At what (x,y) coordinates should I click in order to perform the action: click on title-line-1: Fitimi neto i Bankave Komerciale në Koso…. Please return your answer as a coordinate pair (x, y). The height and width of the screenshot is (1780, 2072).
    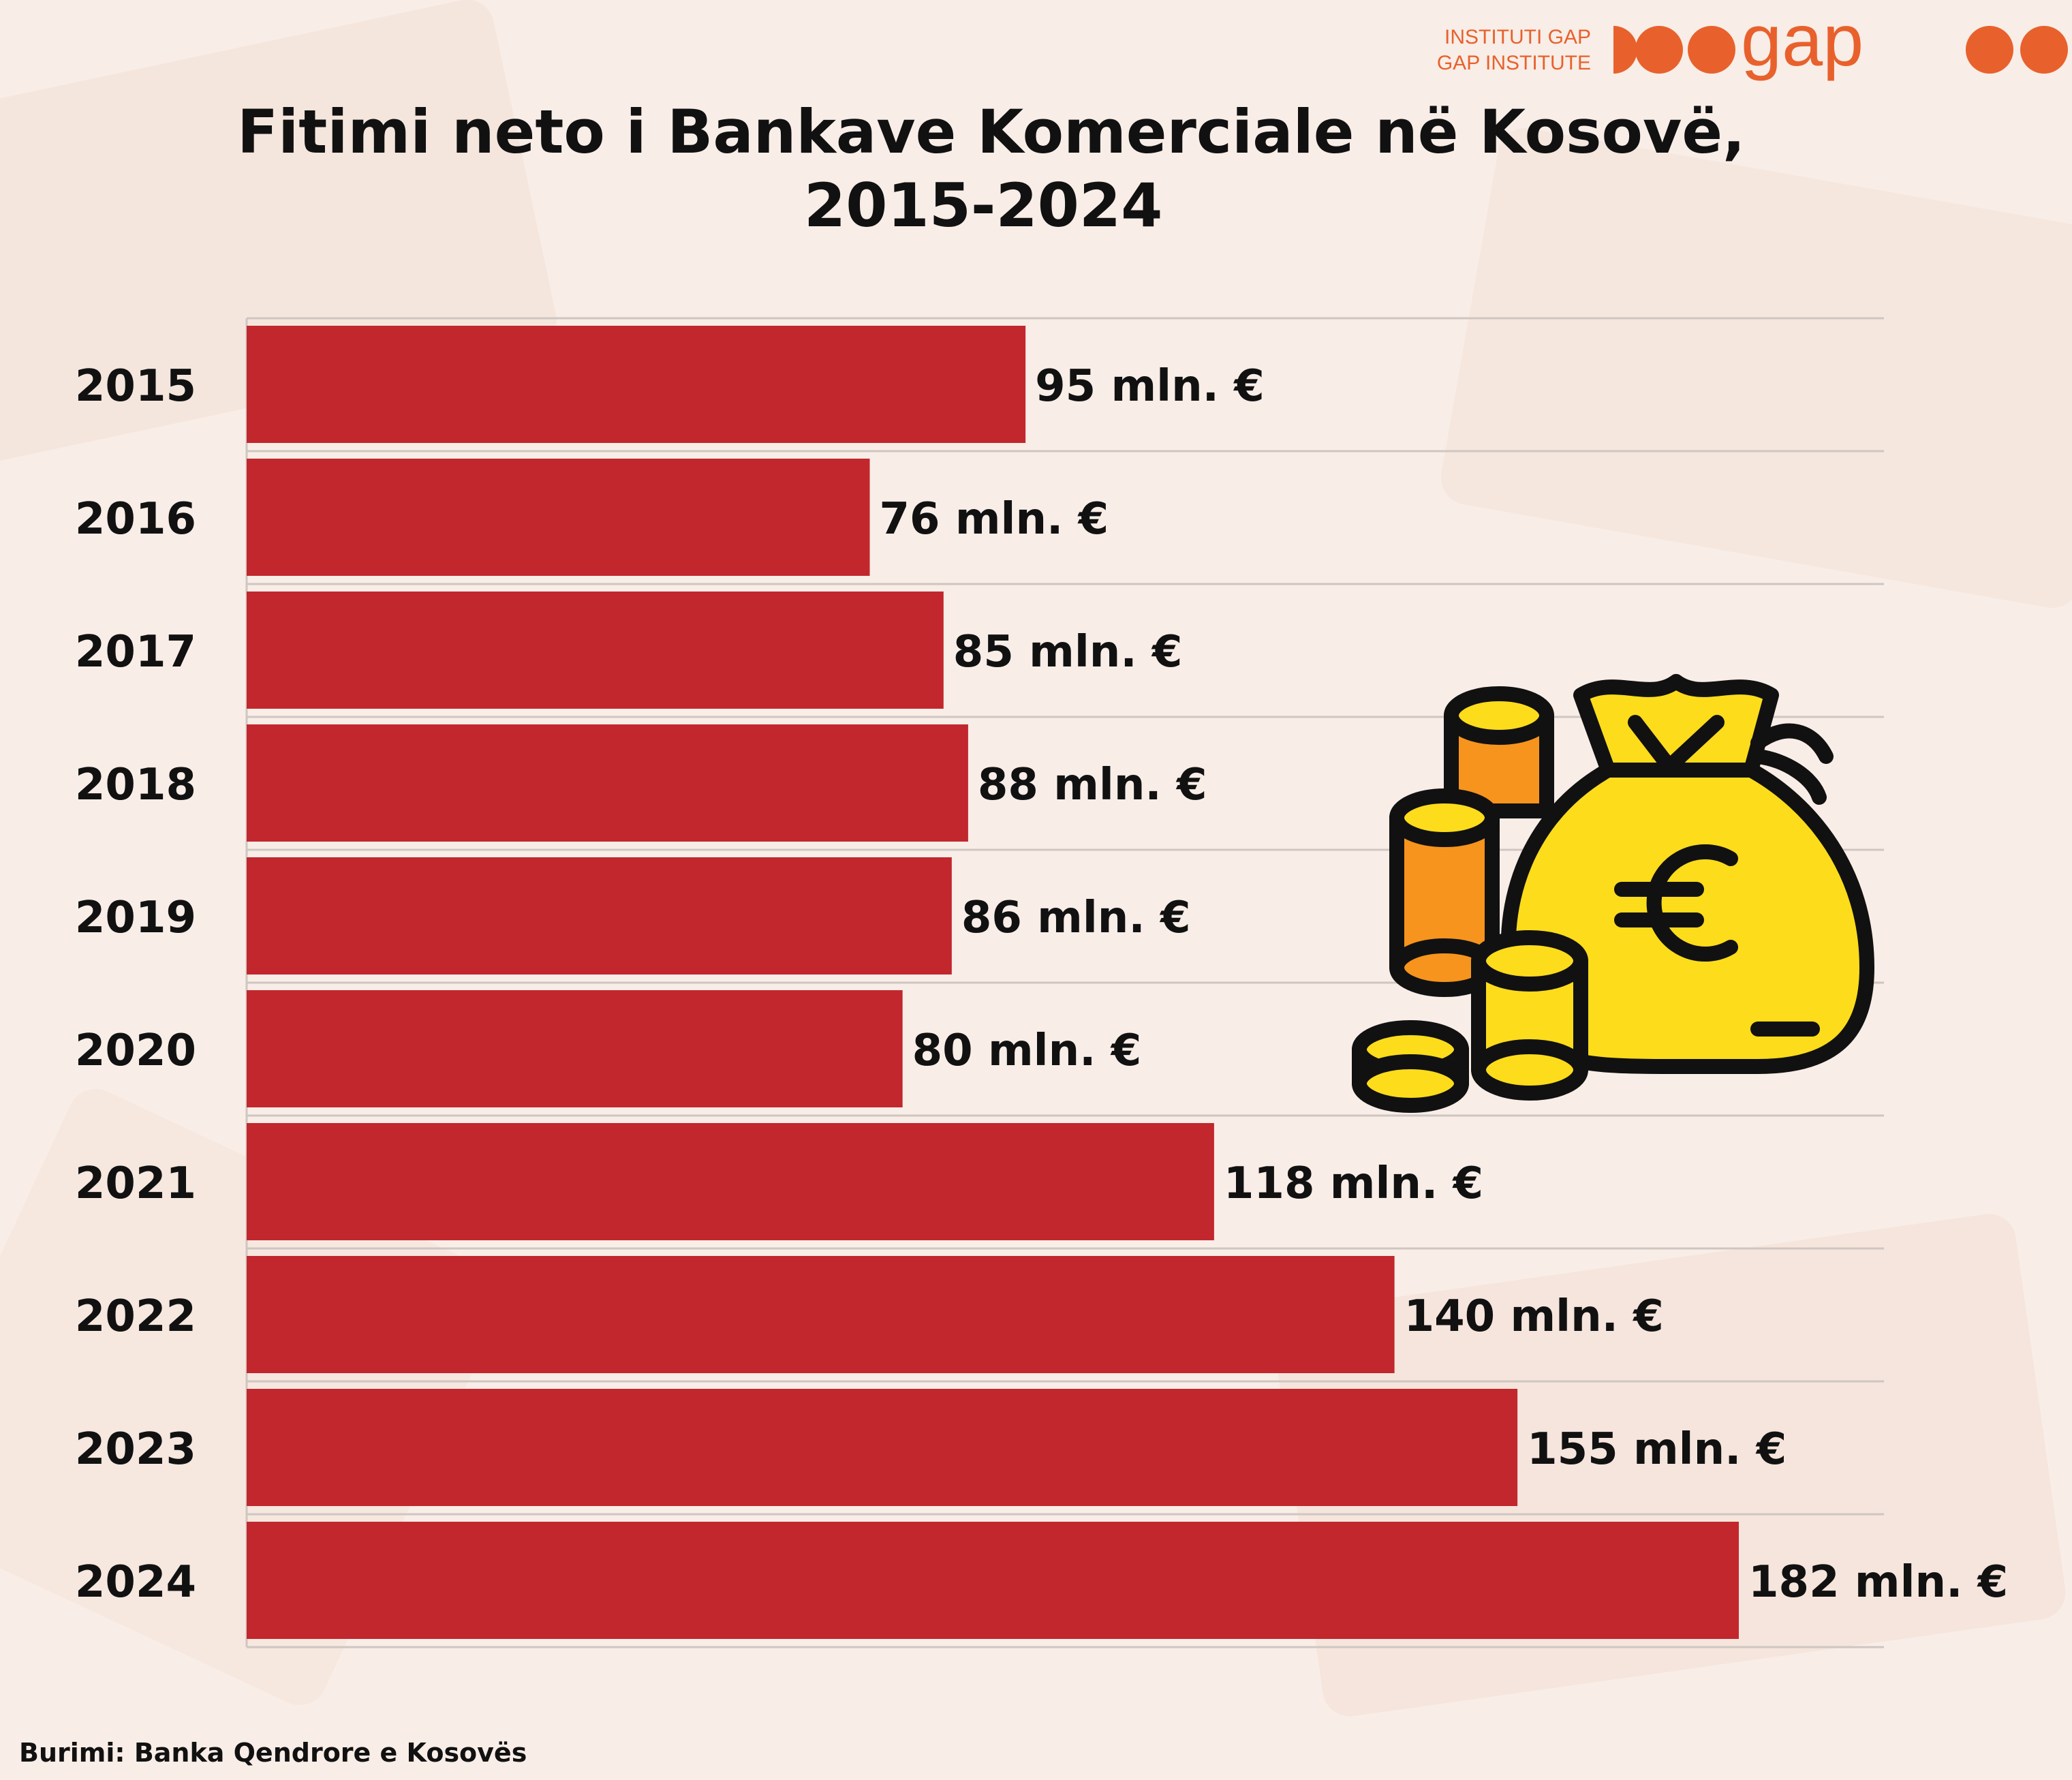
    Looking at the image, I should click on (991, 132).